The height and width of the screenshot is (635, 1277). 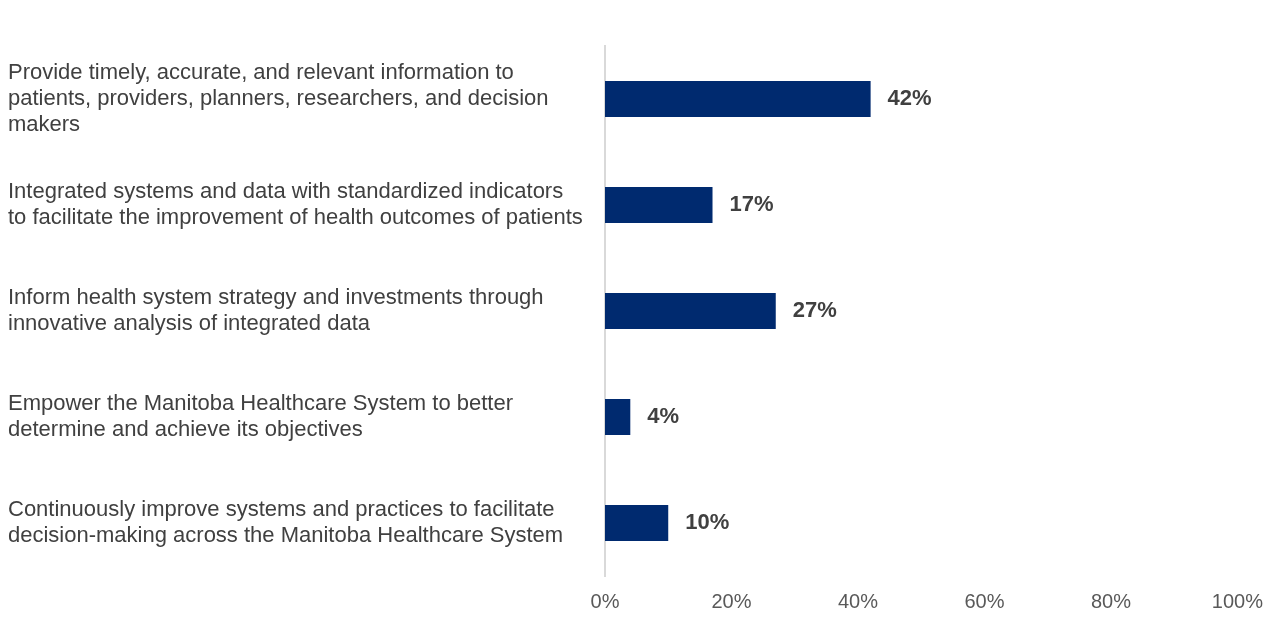 What do you see at coordinates (707, 522) in the screenshot?
I see `data-label: 10%` at bounding box center [707, 522].